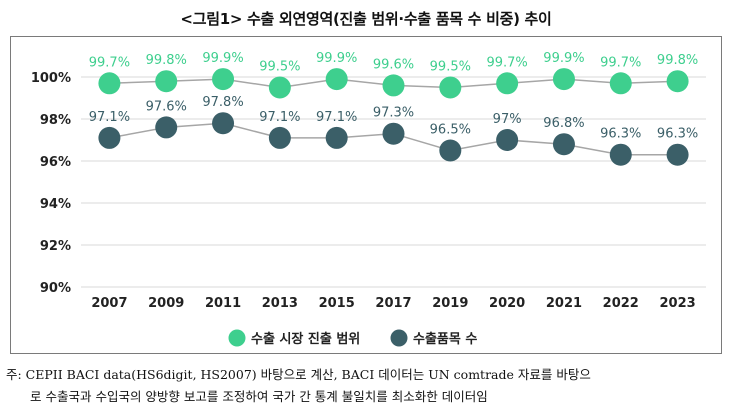 This screenshot has height=418, width=732. Describe the element at coordinates (51, 78) in the screenshot. I see `y-tick-label: 100%` at that location.